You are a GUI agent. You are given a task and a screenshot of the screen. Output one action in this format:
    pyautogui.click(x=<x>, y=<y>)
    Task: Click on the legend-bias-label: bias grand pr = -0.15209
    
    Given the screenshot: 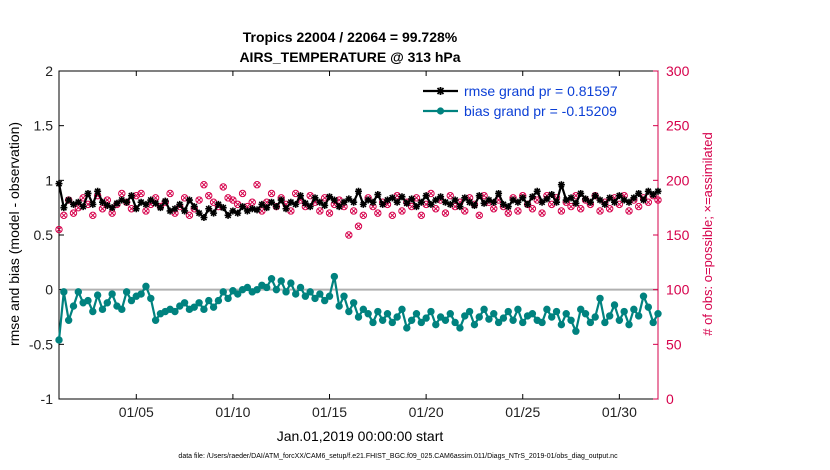 What is the action you would take?
    pyautogui.click(x=540, y=111)
    